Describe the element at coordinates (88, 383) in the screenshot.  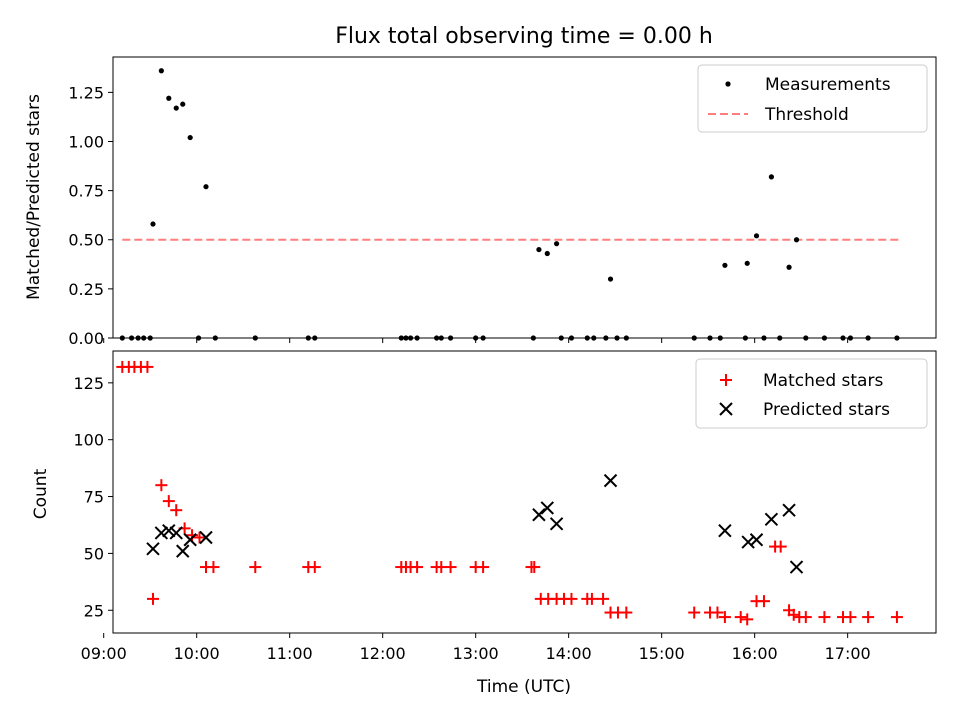
I see `y-tick-label: 125` at that location.